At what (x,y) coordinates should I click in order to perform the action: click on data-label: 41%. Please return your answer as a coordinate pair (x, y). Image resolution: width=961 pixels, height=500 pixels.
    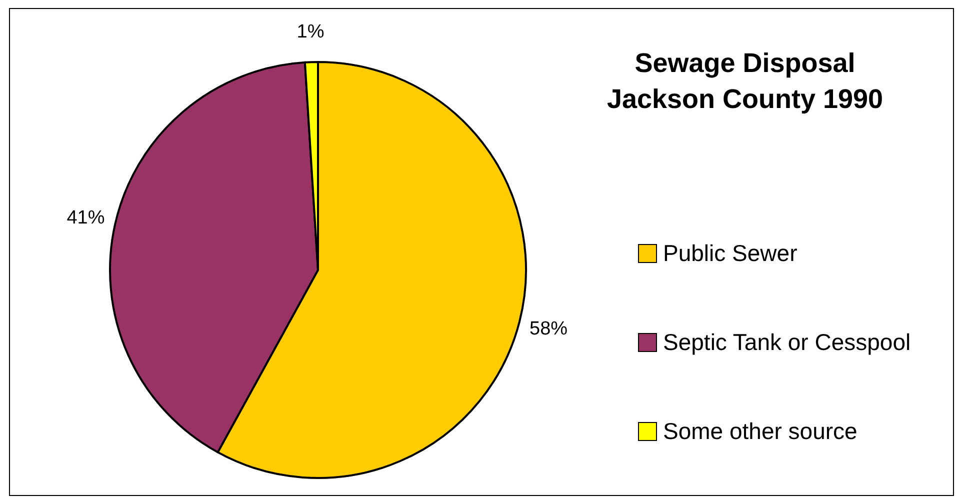
    Looking at the image, I should click on (85, 218).